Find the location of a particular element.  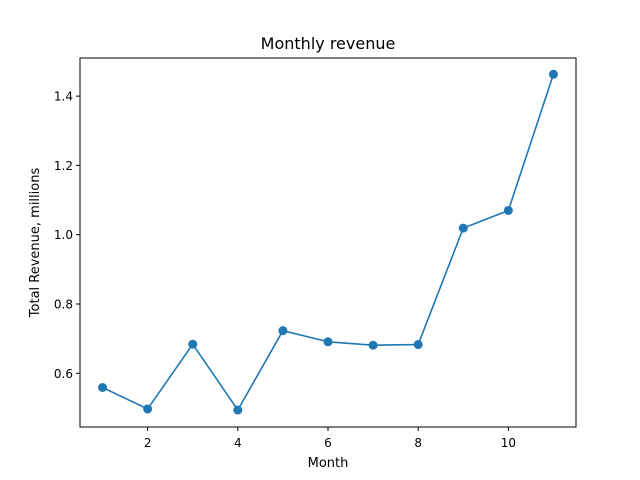

y-axis-label: Total Revenue, millions is located at coordinates (35, 243).